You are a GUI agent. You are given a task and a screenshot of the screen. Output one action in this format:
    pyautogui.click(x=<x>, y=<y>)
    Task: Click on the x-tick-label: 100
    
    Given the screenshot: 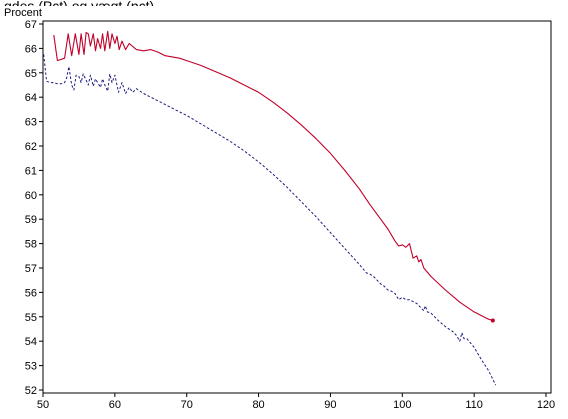 What is the action you would take?
    pyautogui.click(x=402, y=405)
    